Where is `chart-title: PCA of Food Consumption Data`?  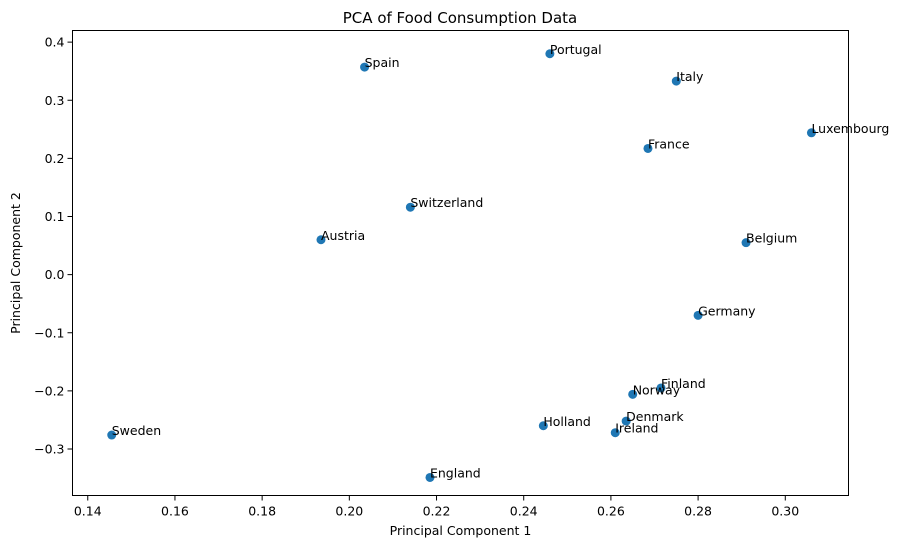
chart-title: PCA of Food Consumption Data is located at coordinates (460, 18).